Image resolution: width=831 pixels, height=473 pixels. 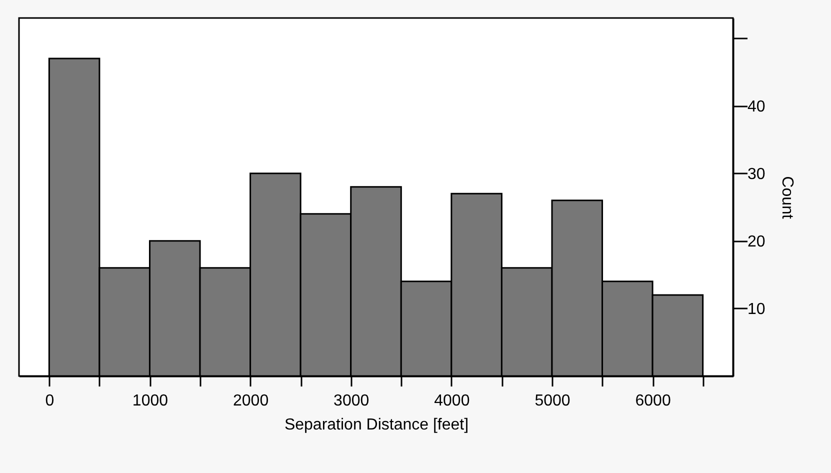 What do you see at coordinates (653, 401) in the screenshot?
I see `x-tick-label: 6000` at bounding box center [653, 401].